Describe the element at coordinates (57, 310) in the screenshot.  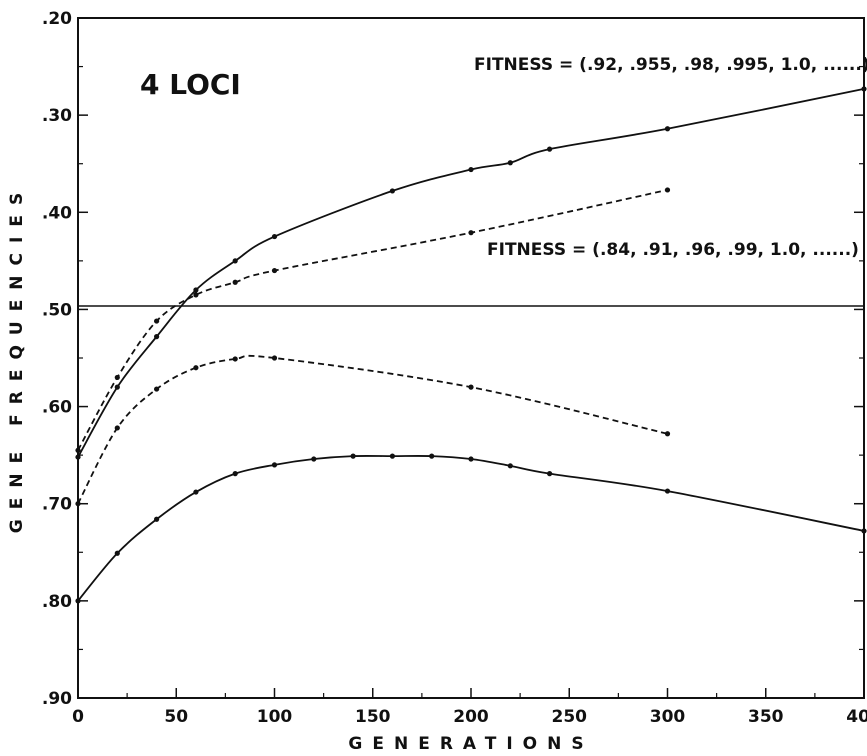
I see `y-tick-label: .50` at that location.